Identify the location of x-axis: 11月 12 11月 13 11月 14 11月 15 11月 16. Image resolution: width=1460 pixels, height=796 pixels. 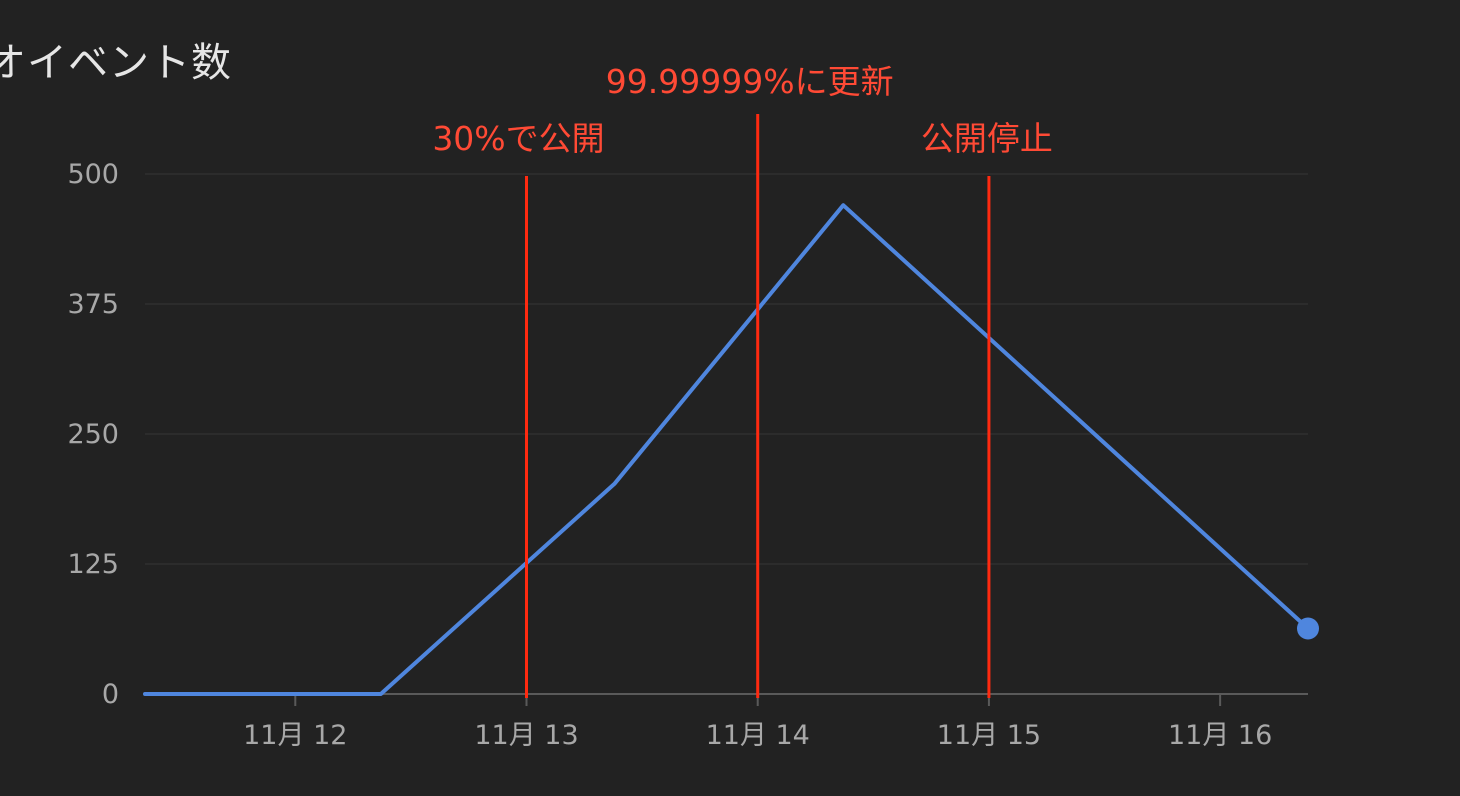
(757, 722).